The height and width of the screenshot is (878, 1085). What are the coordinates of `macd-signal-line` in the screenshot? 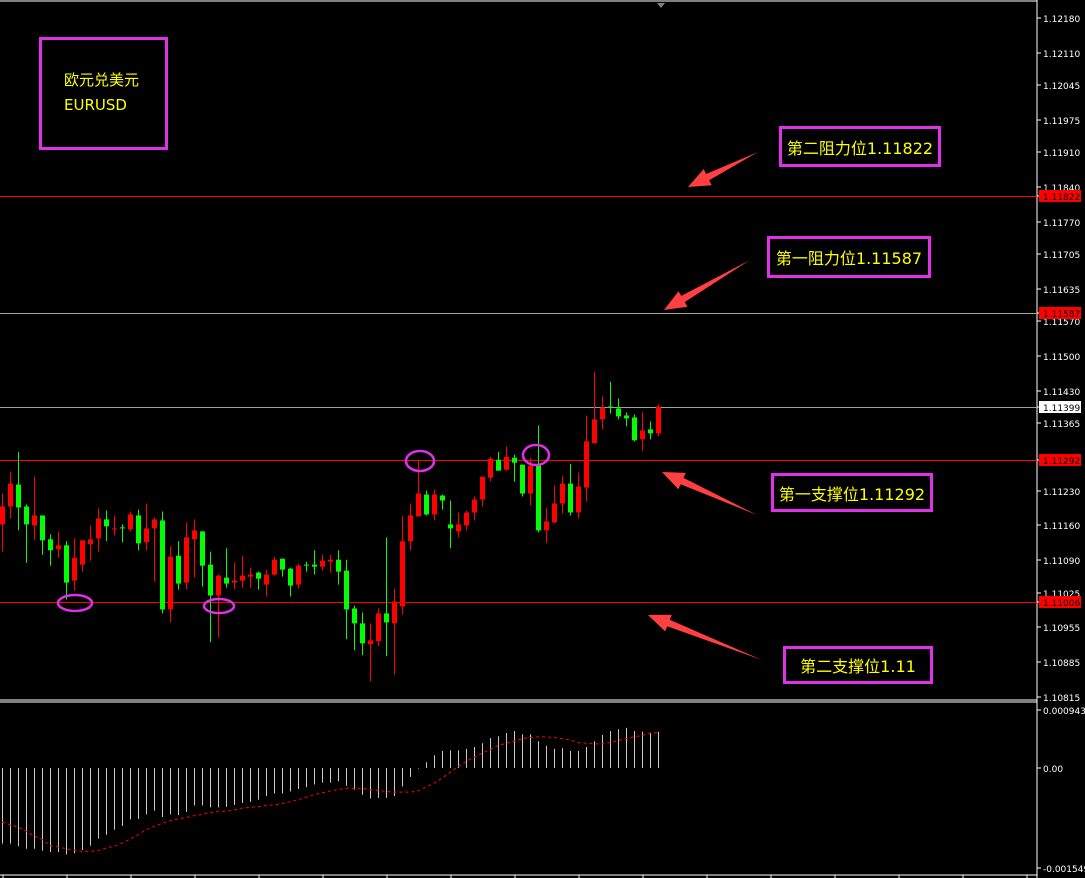 It's located at (330, 791).